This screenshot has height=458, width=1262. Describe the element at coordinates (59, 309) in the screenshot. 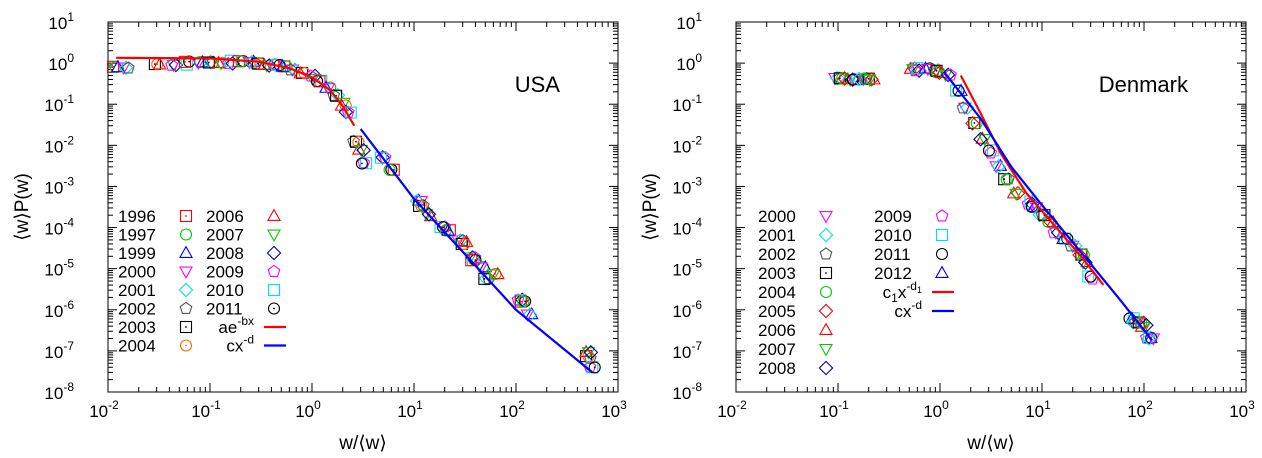

I see `y-tick-label: 10⁻⁶` at that location.